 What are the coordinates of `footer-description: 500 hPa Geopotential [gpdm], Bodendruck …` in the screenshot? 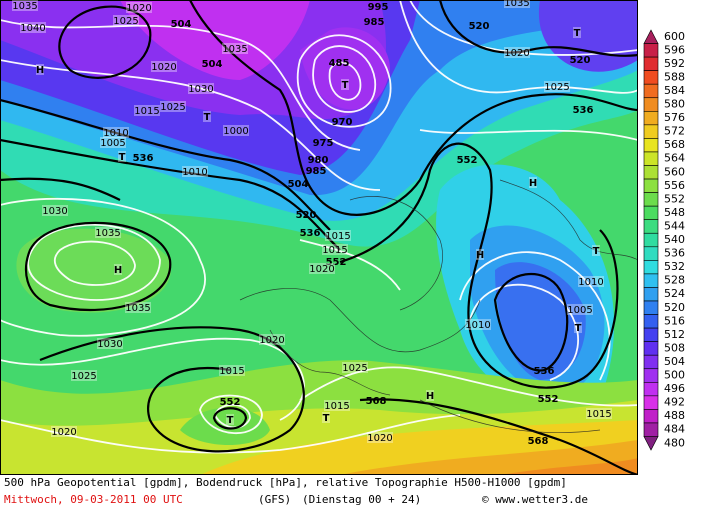 It's located at (285, 482).